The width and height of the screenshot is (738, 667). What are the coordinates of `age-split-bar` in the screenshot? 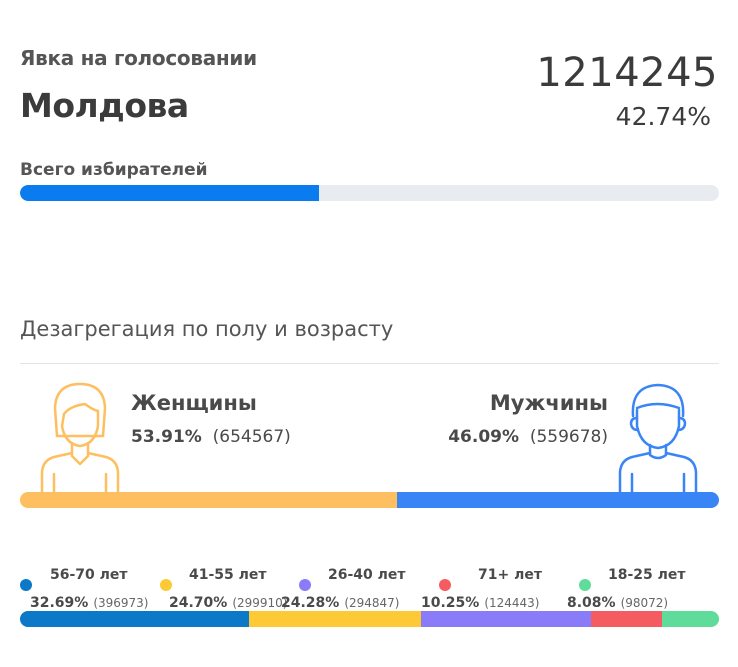 It's located at (369, 619).